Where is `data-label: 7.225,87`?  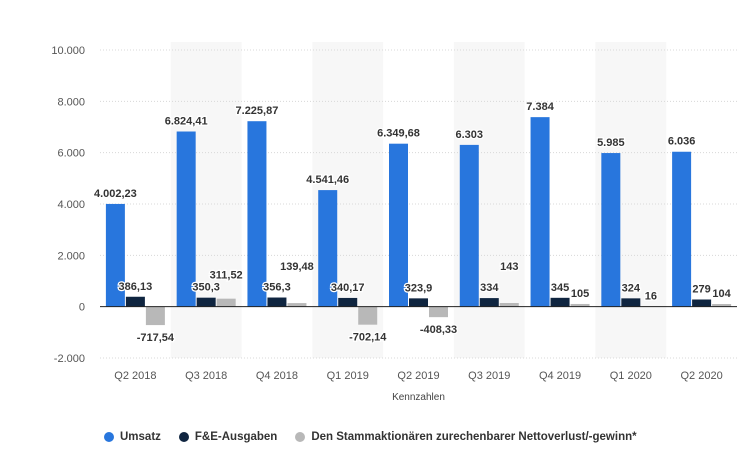 data-label: 7.225,87 is located at coordinates (257, 111).